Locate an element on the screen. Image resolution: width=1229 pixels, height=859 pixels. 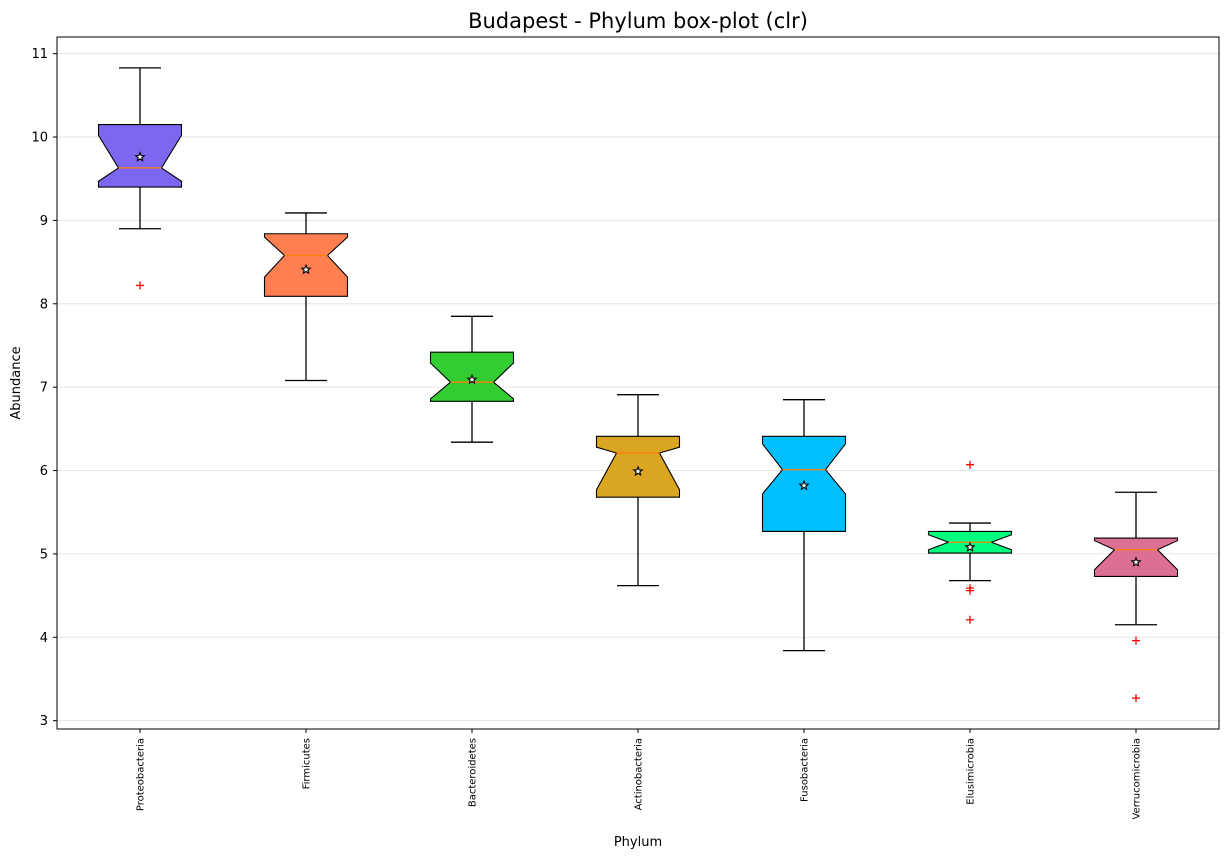
box-actinobacteria is located at coordinates (638, 490).